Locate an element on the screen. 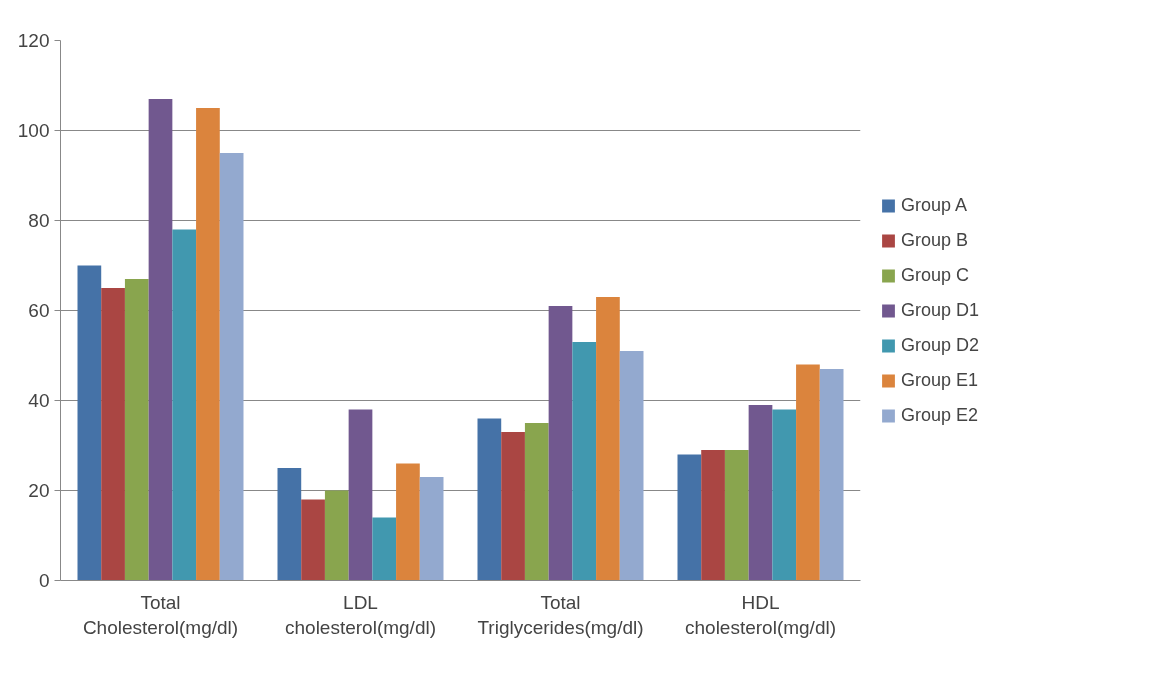 The width and height of the screenshot is (1155, 683). legend-label: Group B is located at coordinates (935, 240).